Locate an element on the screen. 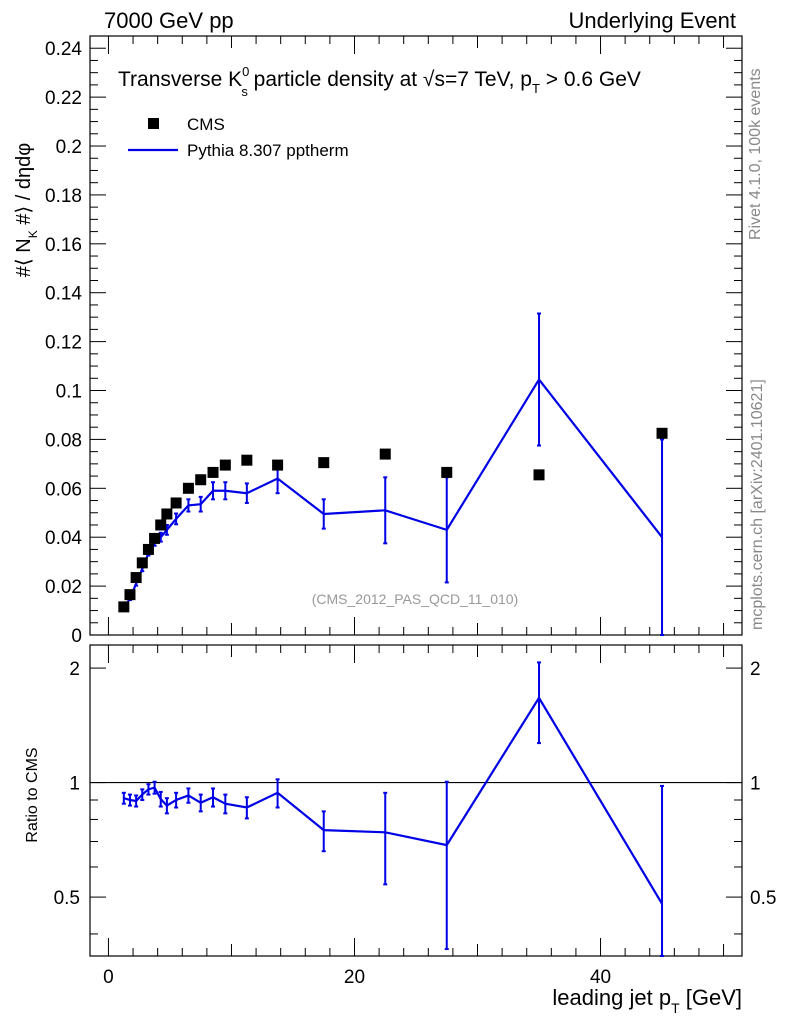 The width and height of the screenshot is (786, 1024). main-y-tick-label: 0.1 is located at coordinates (69, 392).